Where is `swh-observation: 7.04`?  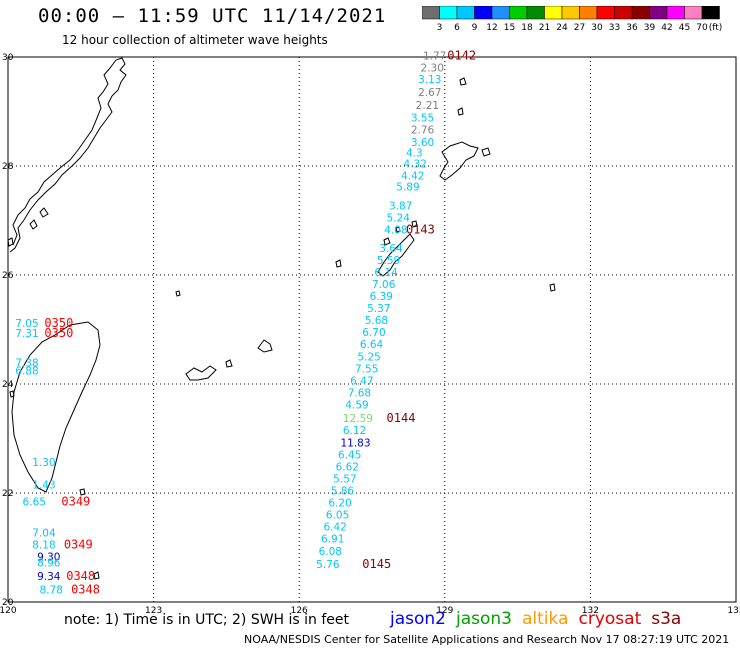
swh-observation: 7.04 is located at coordinates (44, 534).